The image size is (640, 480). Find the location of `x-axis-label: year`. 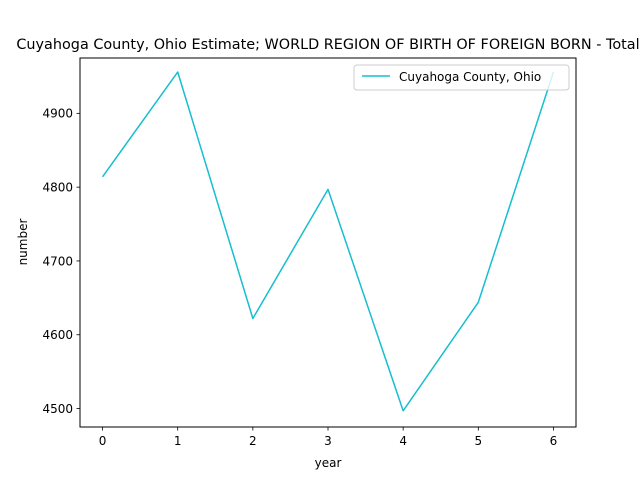

x-axis-label: year is located at coordinates (328, 463).